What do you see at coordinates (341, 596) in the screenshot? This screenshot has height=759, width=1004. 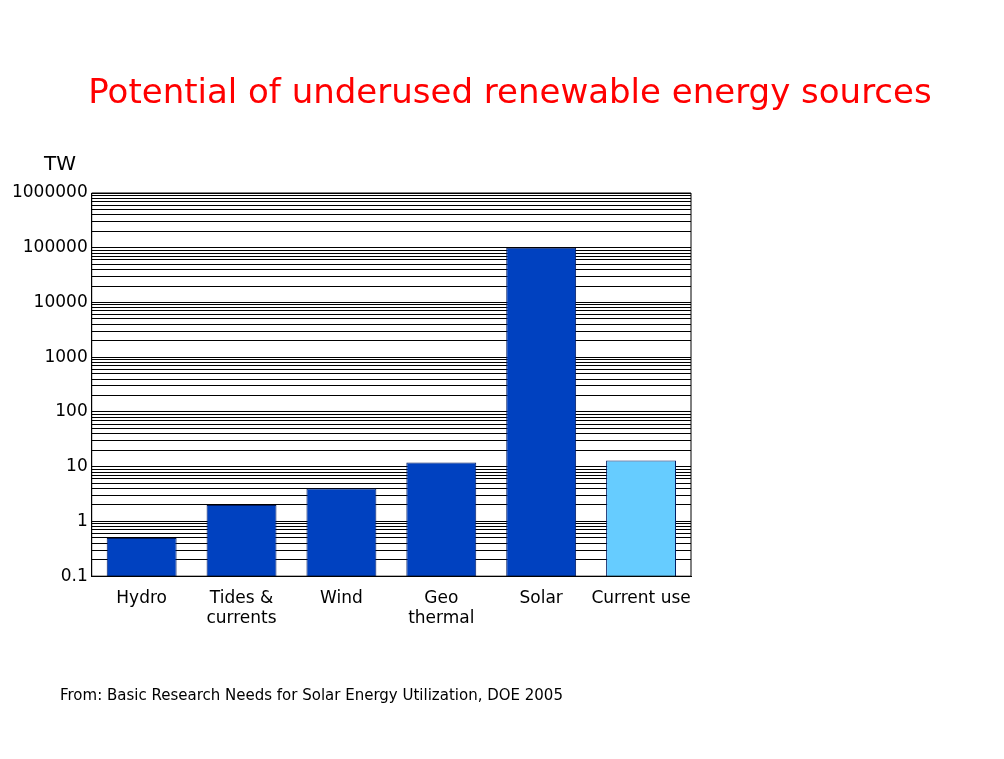 I see `x-tick-label: Wind` at bounding box center [341, 596].